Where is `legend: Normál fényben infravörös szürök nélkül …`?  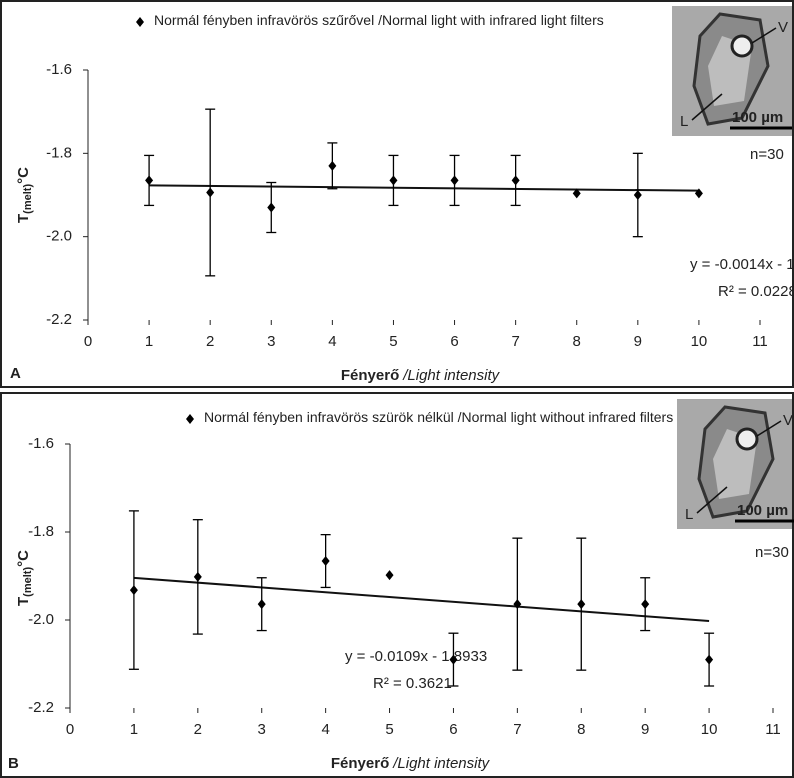 legend: Normál fényben infravörös szürök nélkül … is located at coordinates (439, 417).